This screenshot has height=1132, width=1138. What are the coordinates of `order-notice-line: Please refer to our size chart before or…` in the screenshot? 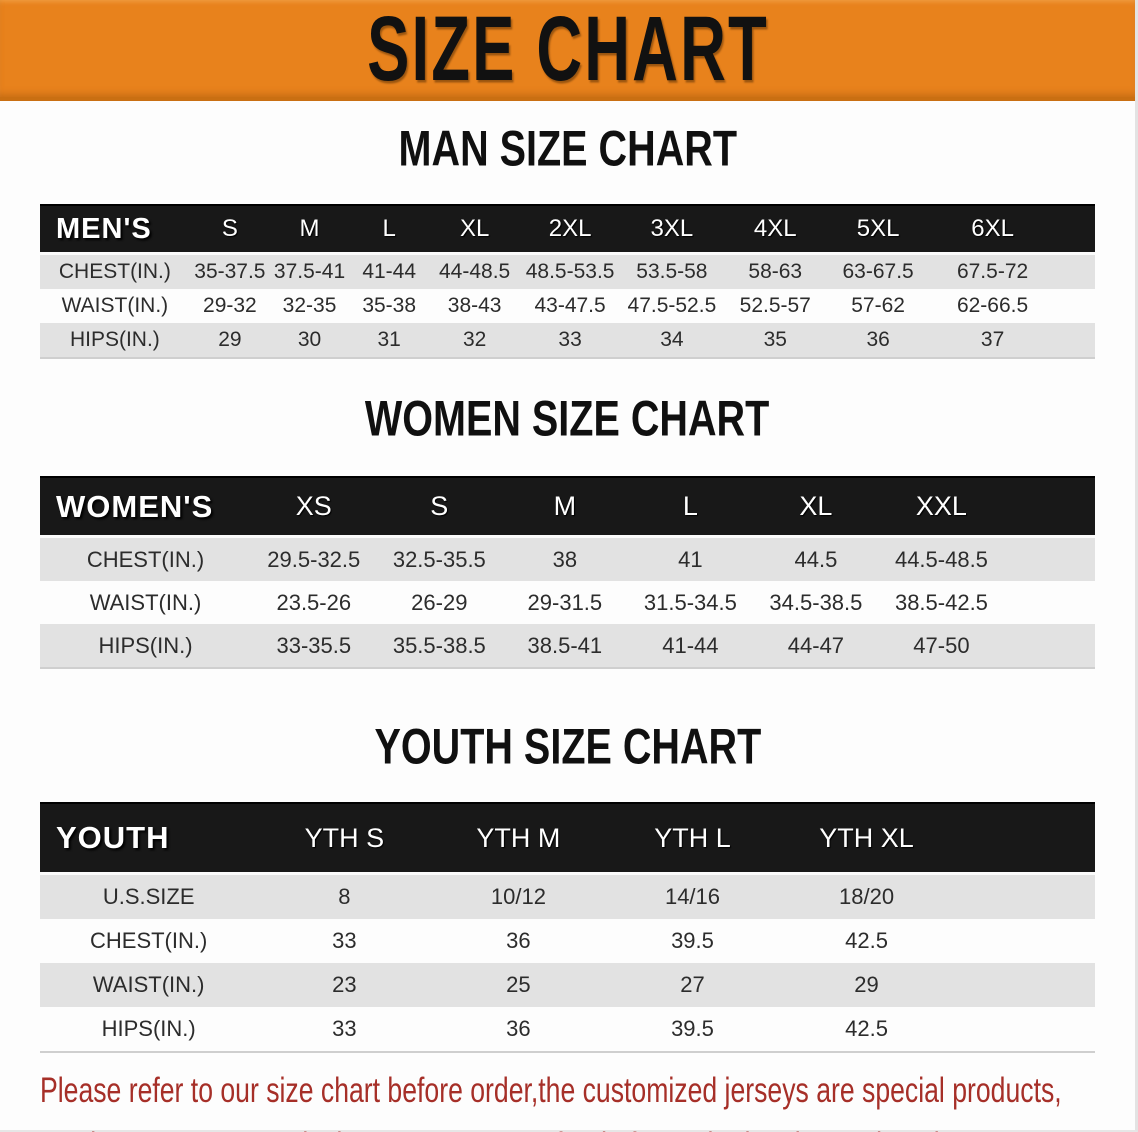 It's located at (587, 1094).